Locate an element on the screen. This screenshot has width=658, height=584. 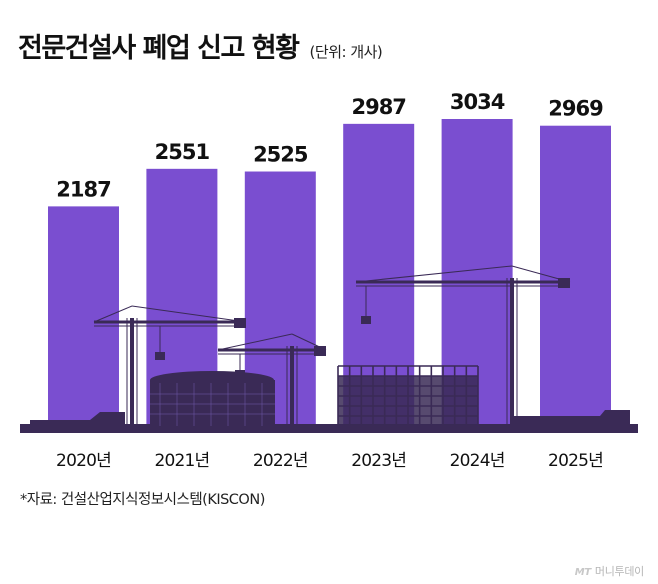
value-label: 2551 is located at coordinates (182, 152).